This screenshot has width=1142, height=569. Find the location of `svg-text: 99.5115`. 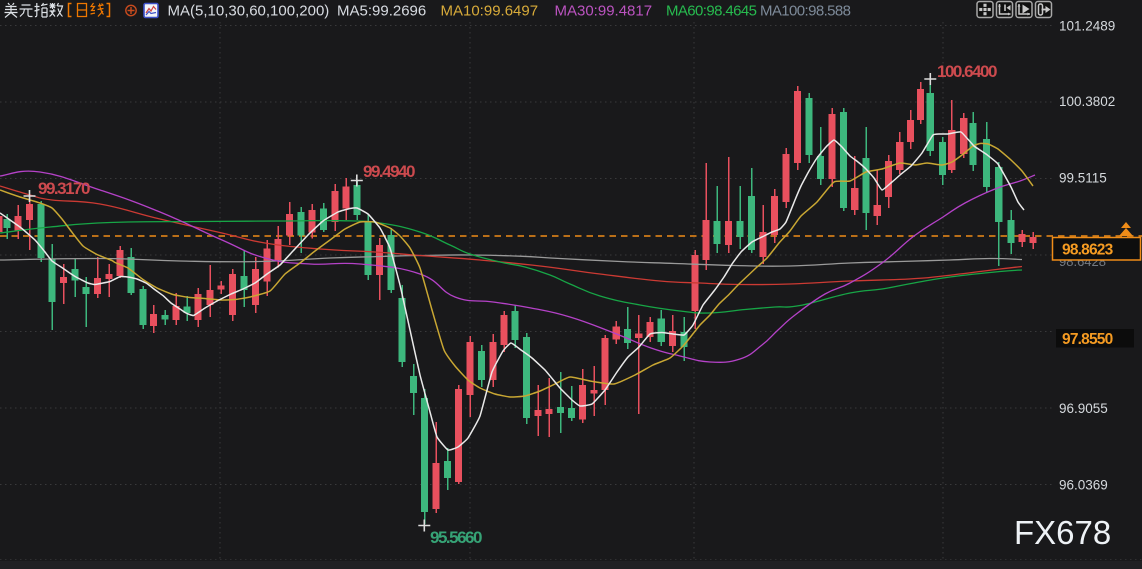

svg-text: 99.5115 is located at coordinates (1083, 177).